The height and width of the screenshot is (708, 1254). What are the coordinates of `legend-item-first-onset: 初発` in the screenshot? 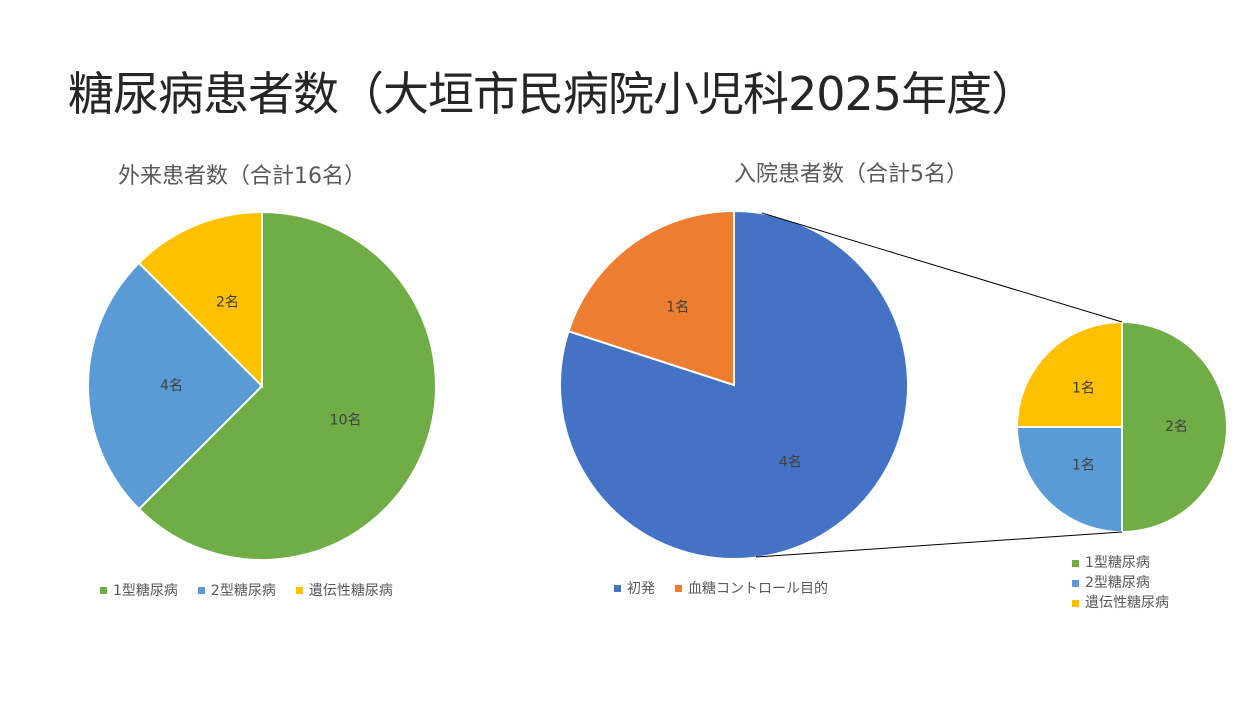 It's located at (634, 588).